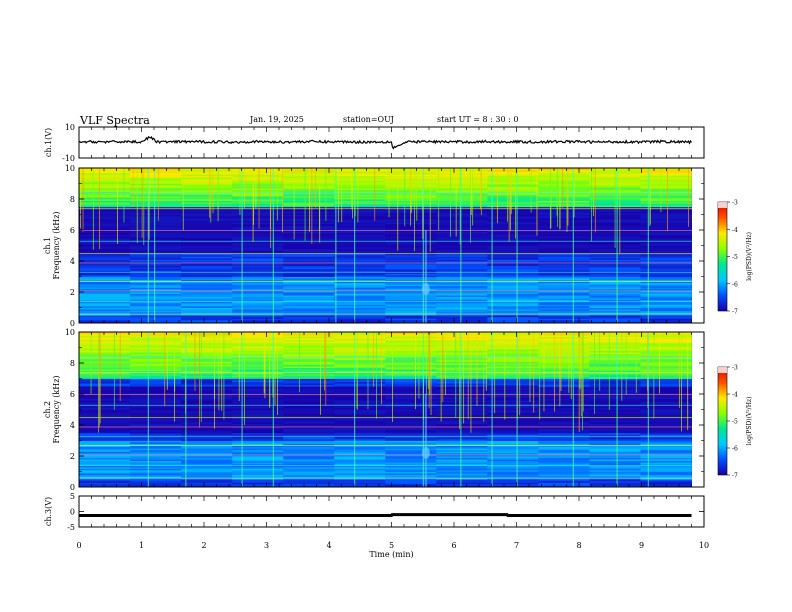 Image resolution: width=792 pixels, height=612 pixels. What do you see at coordinates (72, 496) in the screenshot?
I see `y-tick-label: 5` at bounding box center [72, 496].